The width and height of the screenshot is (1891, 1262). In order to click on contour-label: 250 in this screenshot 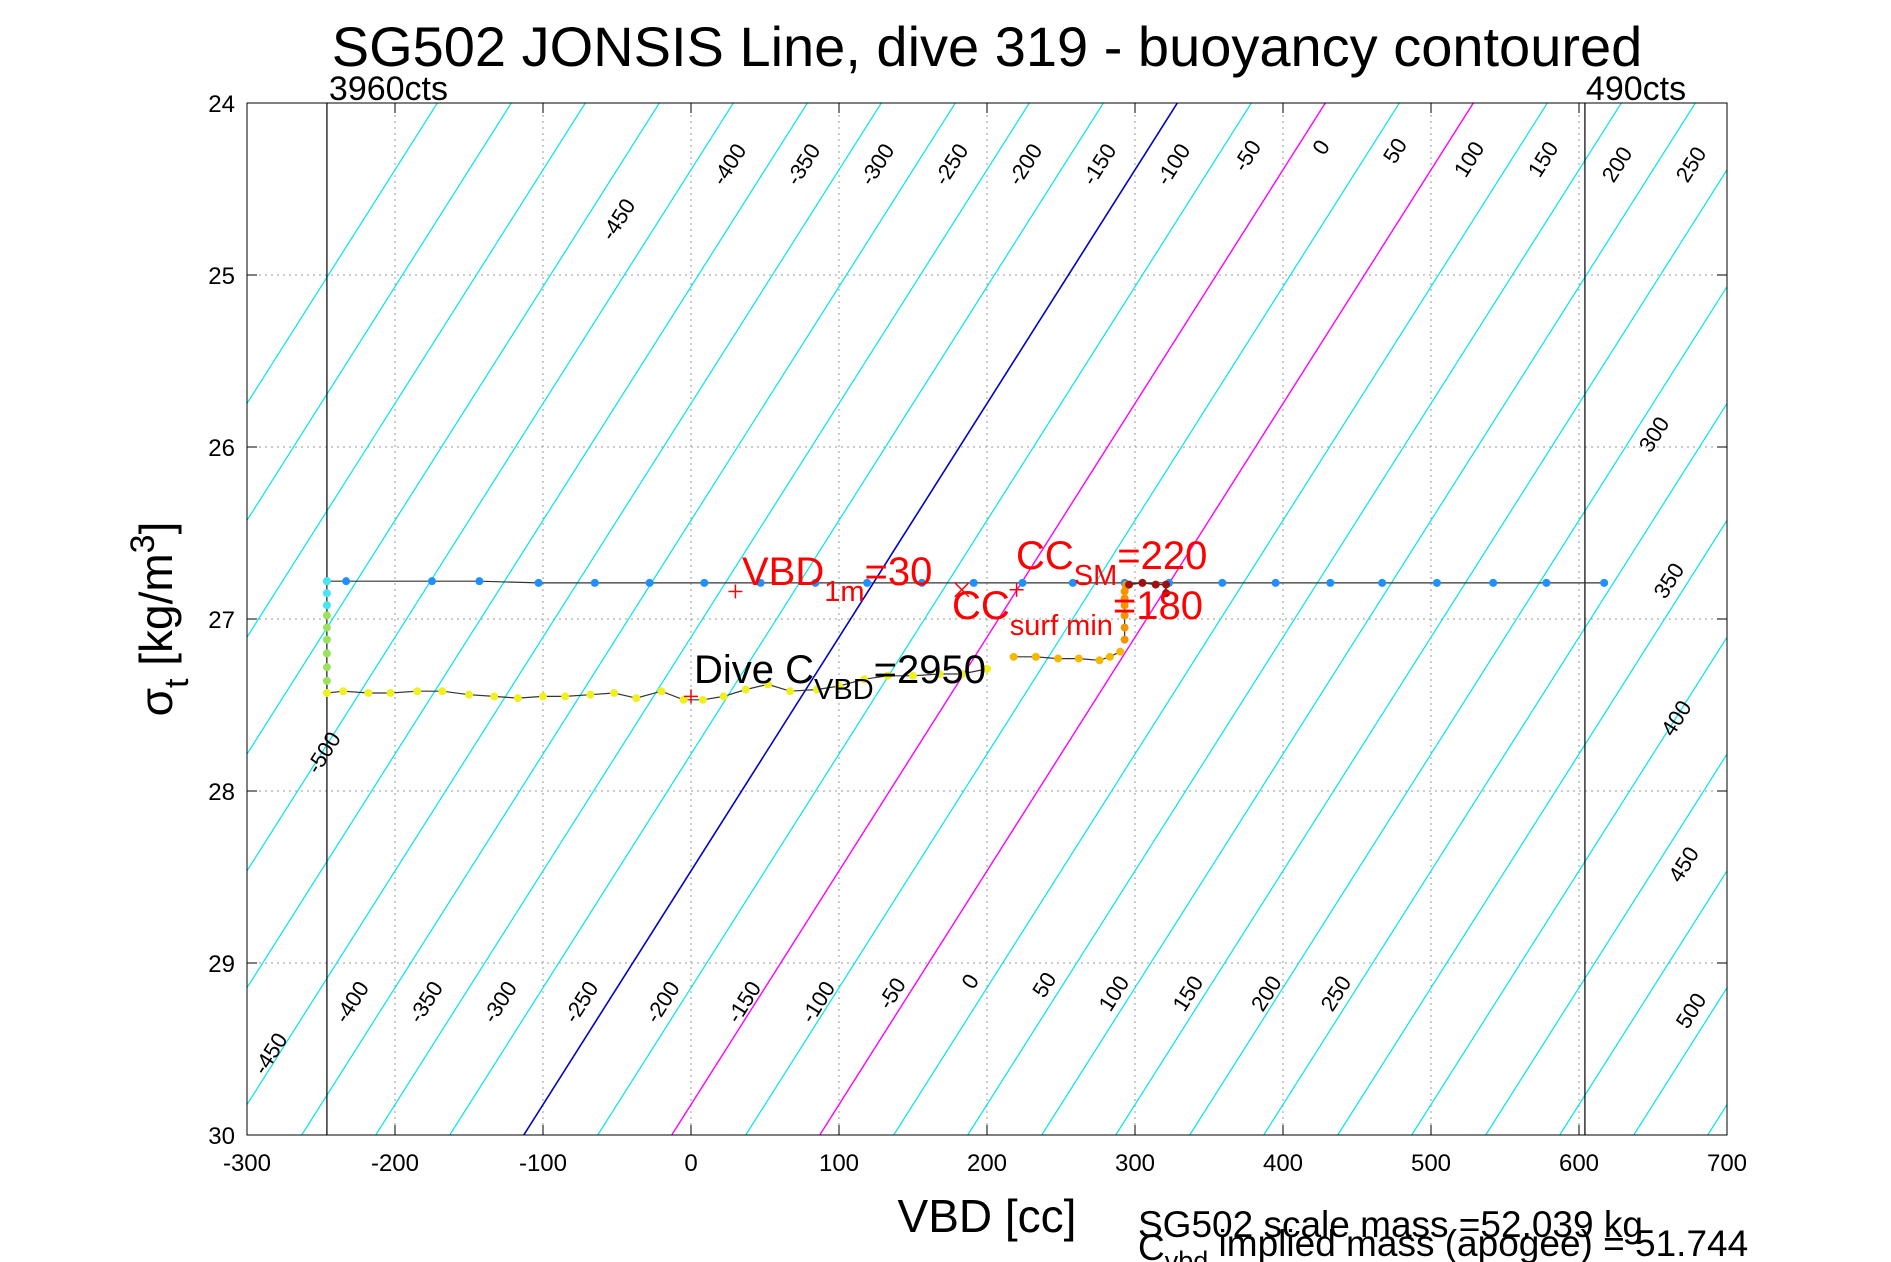, I will do `click(1691, 164)`.